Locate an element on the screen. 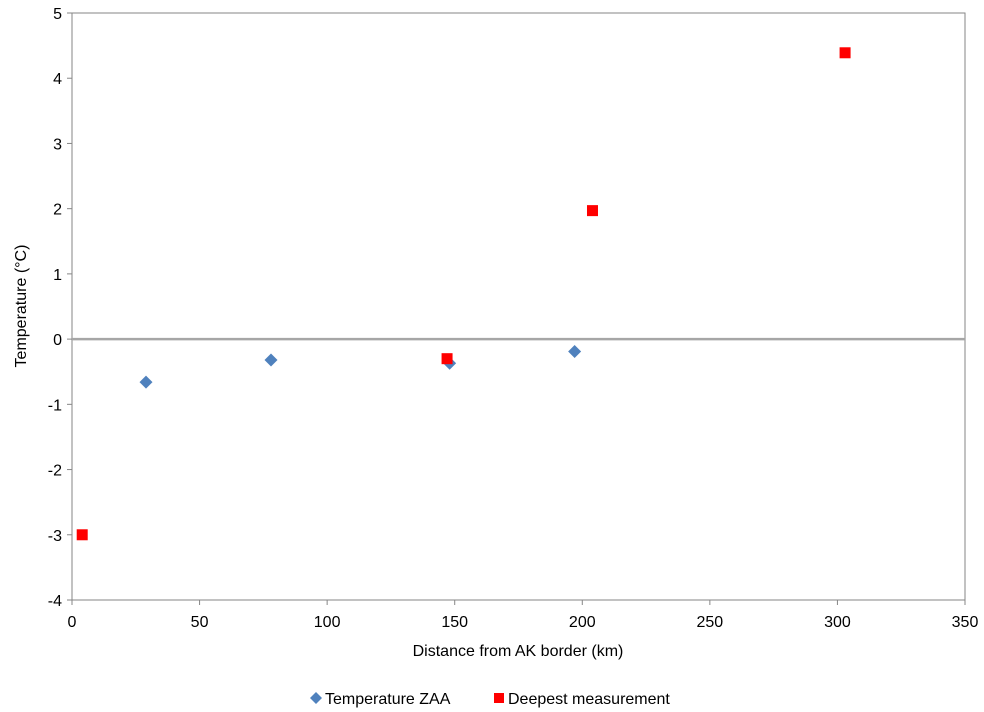  legend-item-temperature-zaa: Temperature ZAA is located at coordinates (380, 699).